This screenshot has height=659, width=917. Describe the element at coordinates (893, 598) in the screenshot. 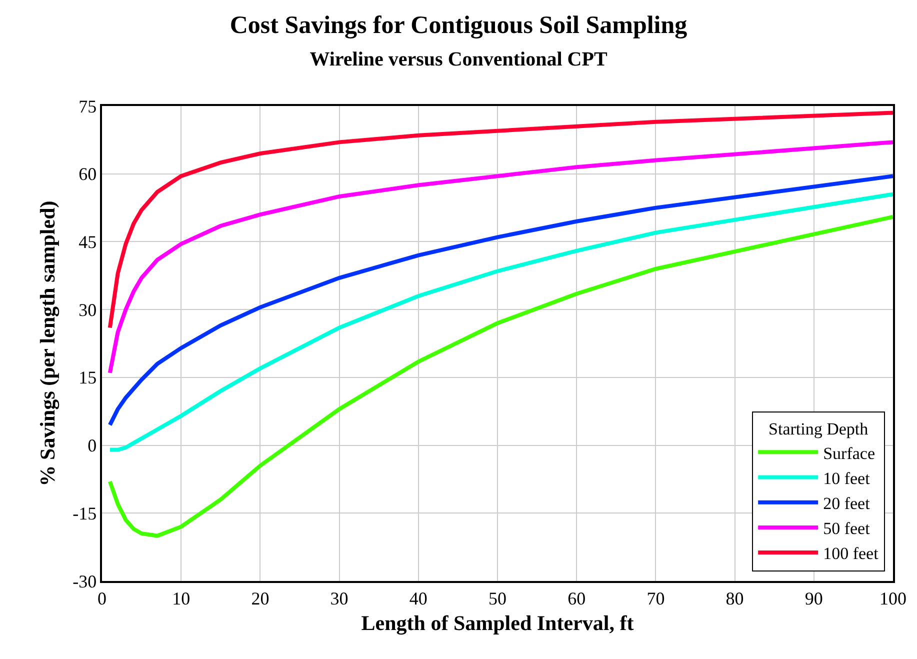

I see `x-tick-label: 100` at that location.